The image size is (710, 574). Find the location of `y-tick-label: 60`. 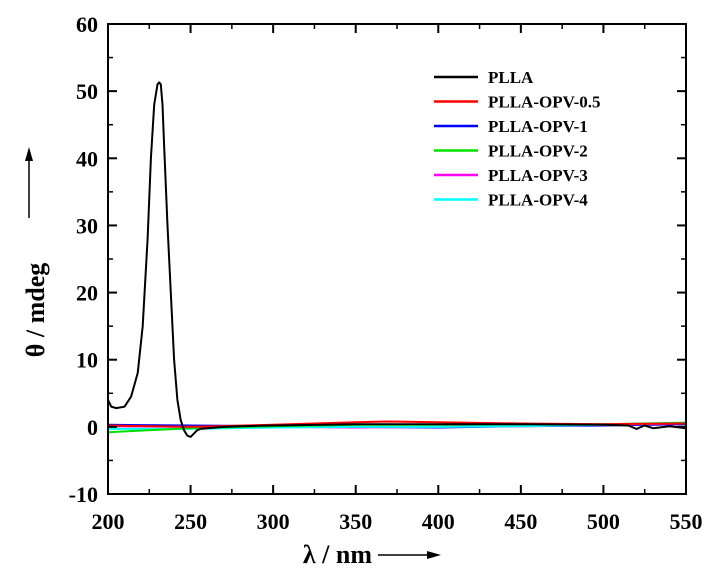

y-tick-label: 60 is located at coordinates (87, 24).